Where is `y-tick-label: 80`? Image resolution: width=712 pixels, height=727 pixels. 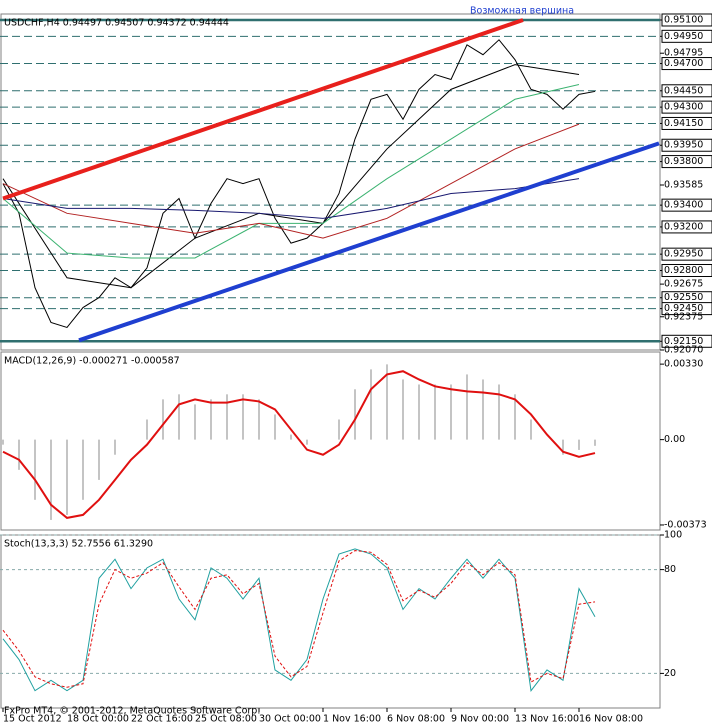
y-tick-label: 80 is located at coordinates (670, 569).